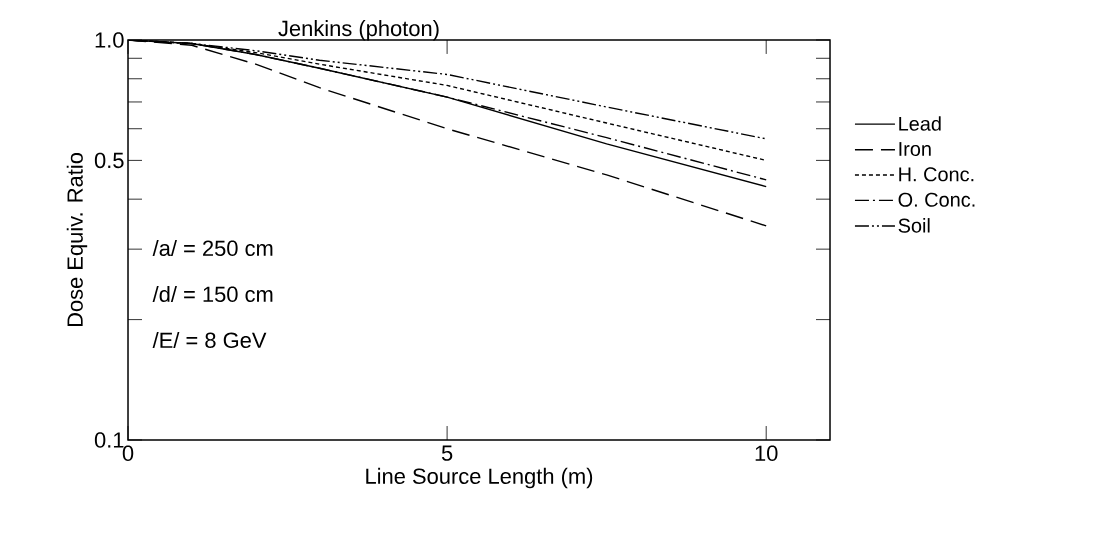 Image resolution: width=1116 pixels, height=550 pixels. What do you see at coordinates (447, 453) in the screenshot?
I see `x-tick-label: 5` at bounding box center [447, 453].